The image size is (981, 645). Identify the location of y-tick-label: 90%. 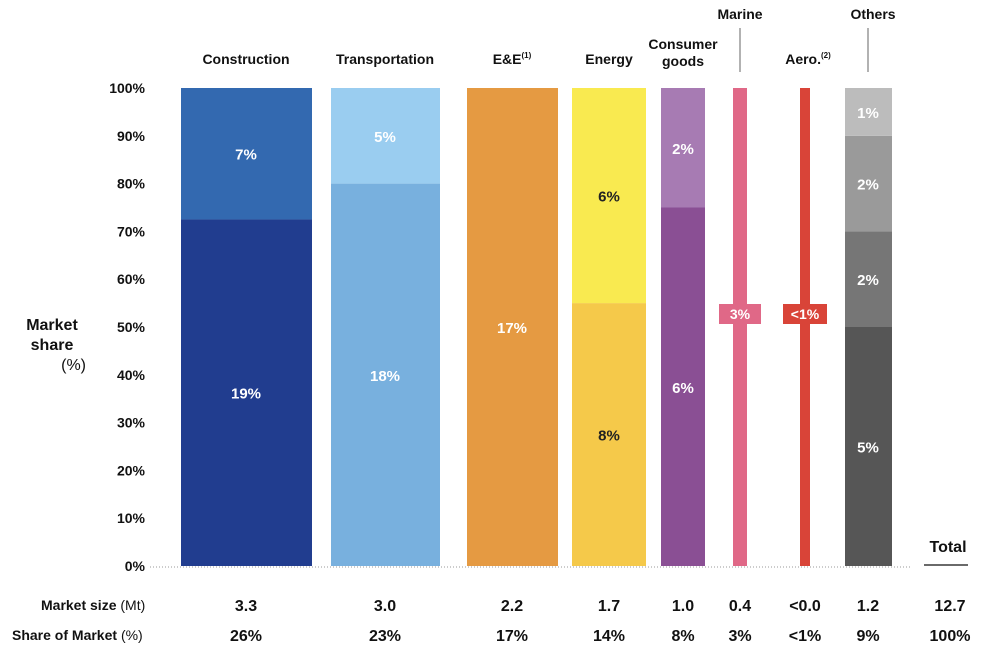
(131, 136).